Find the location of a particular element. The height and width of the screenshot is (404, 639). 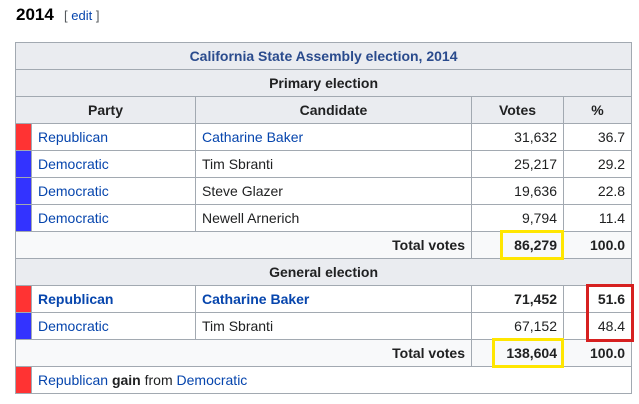

percent-cell: 51.6 is located at coordinates (597, 299).